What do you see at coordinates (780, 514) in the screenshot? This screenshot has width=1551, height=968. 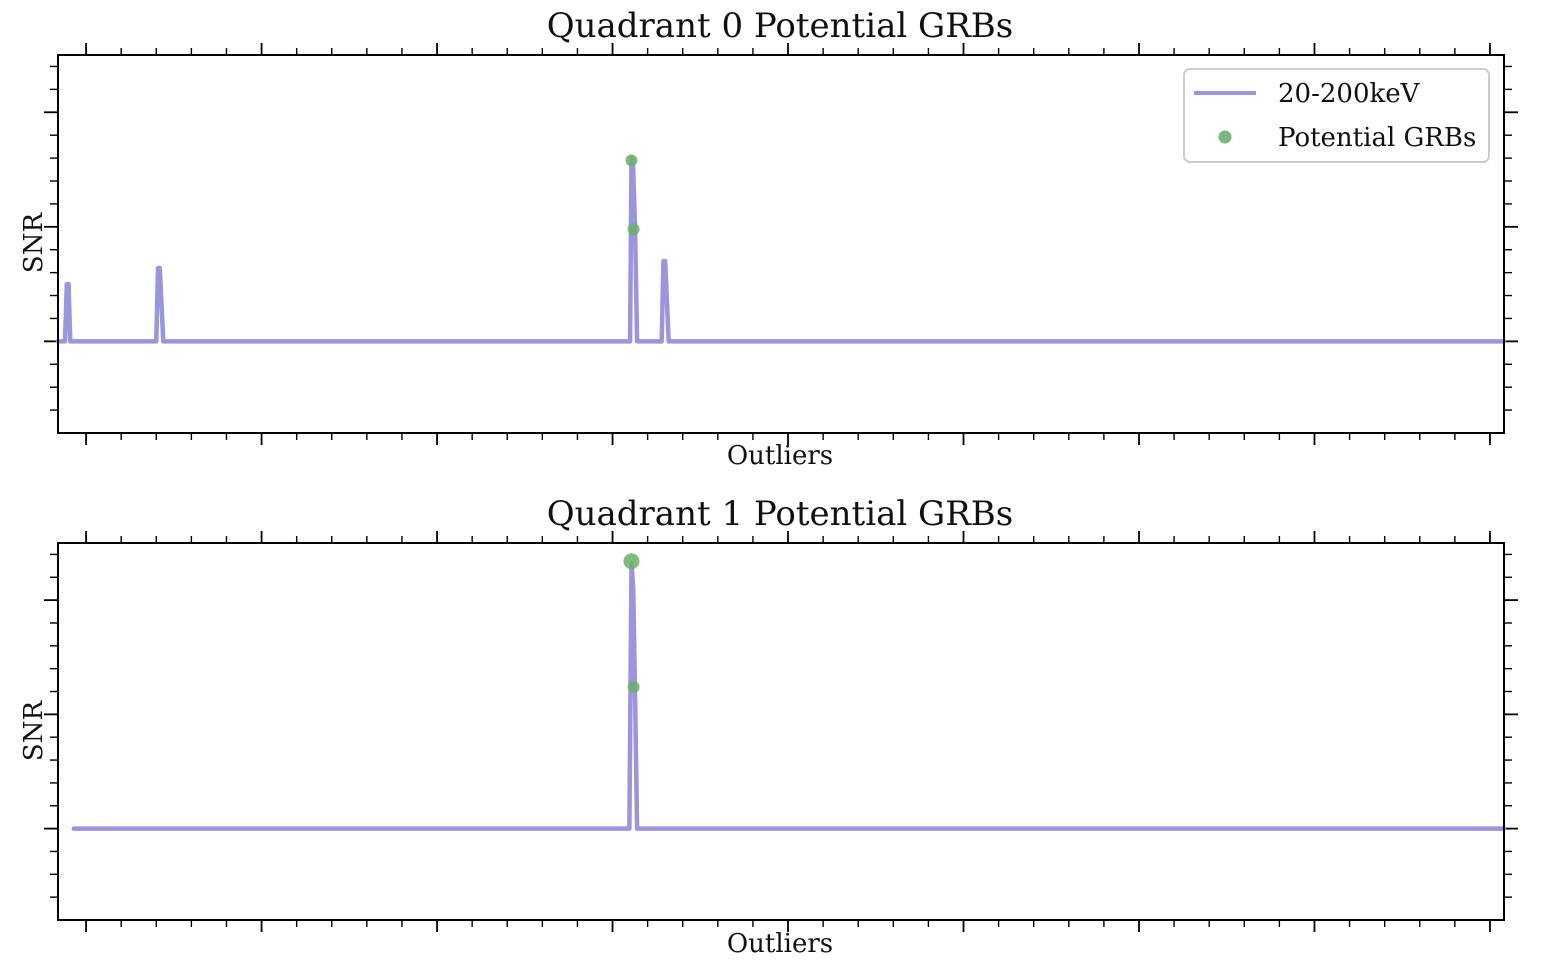 I see `chart-title: Quadrant 1 Potential GRBs` at bounding box center [780, 514].